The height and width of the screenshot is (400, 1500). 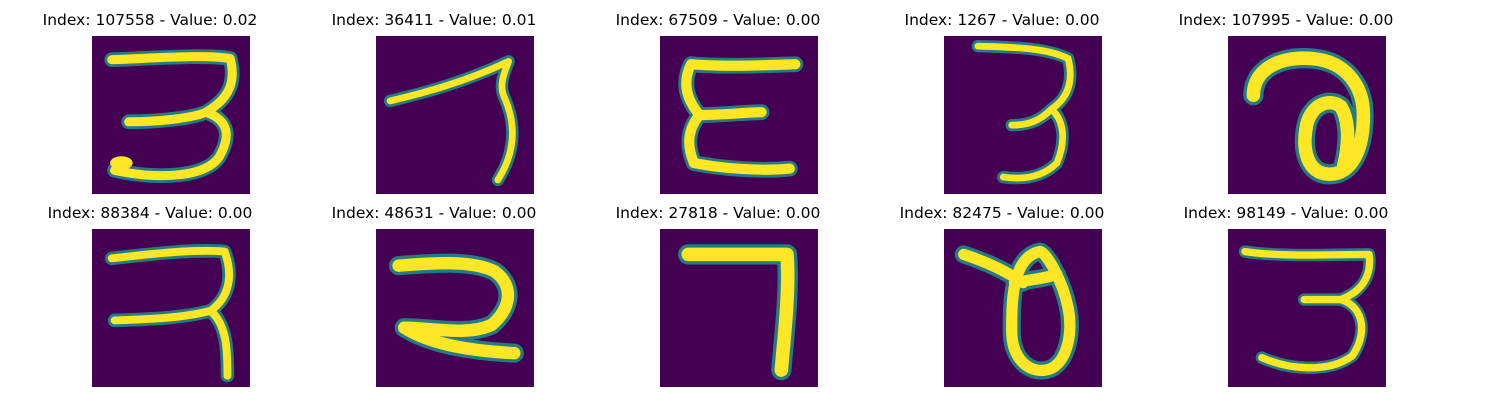 I want to click on panel-title: Index: 27818 - Value: 0.00, so click(x=718, y=213).